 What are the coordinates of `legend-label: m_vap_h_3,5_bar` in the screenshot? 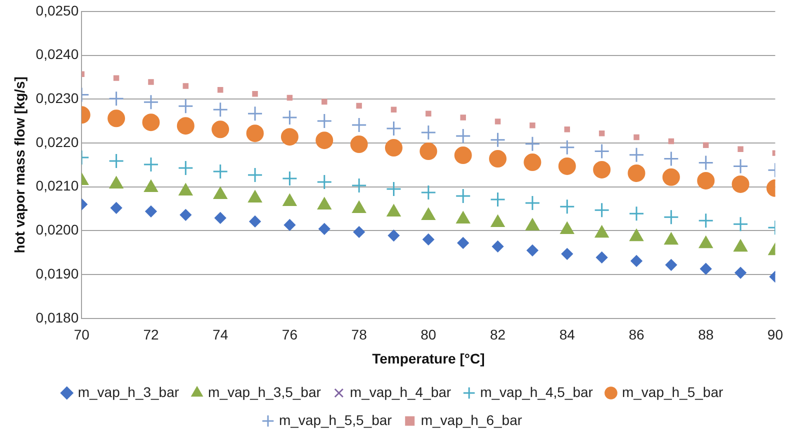 It's located at (265, 392).